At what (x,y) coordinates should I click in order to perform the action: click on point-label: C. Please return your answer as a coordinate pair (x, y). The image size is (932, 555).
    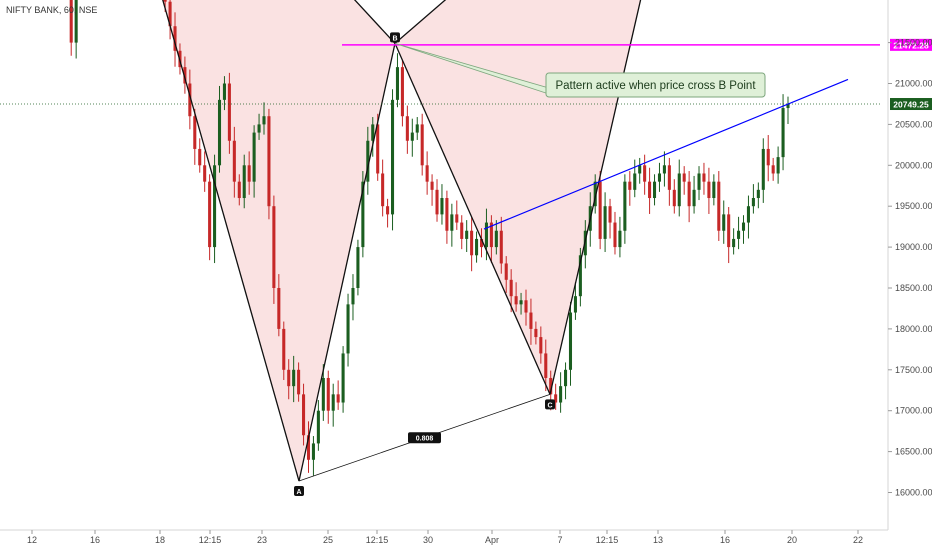
    Looking at the image, I should click on (549, 405).